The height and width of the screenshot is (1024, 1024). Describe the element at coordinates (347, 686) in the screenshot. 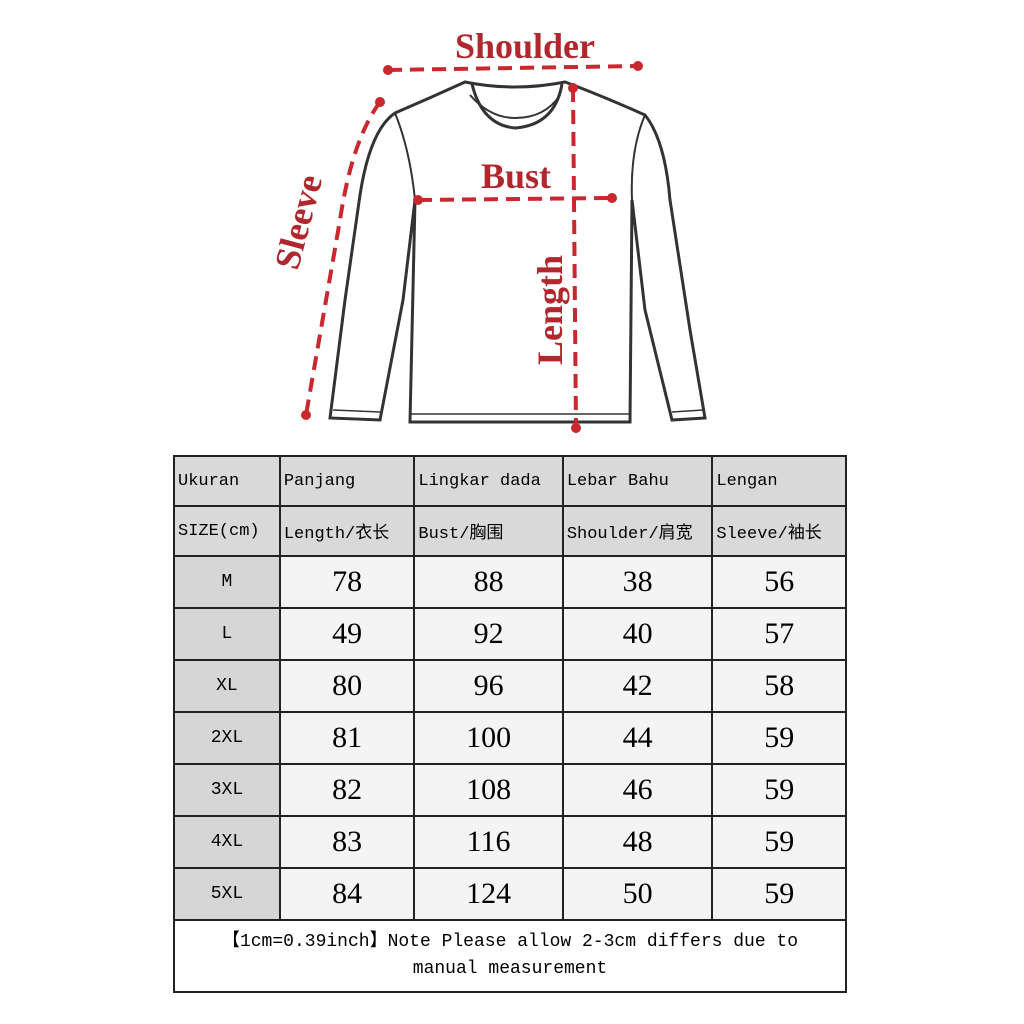

I see `value-cell: 80` at that location.